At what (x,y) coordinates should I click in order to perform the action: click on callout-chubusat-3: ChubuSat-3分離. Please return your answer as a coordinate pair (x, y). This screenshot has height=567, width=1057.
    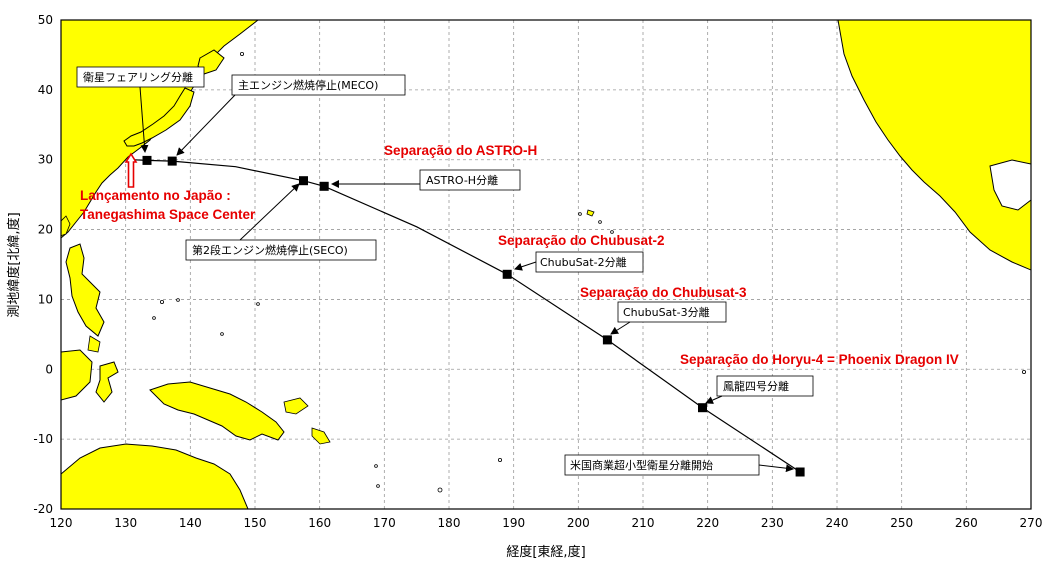
    Looking at the image, I should click on (668, 318).